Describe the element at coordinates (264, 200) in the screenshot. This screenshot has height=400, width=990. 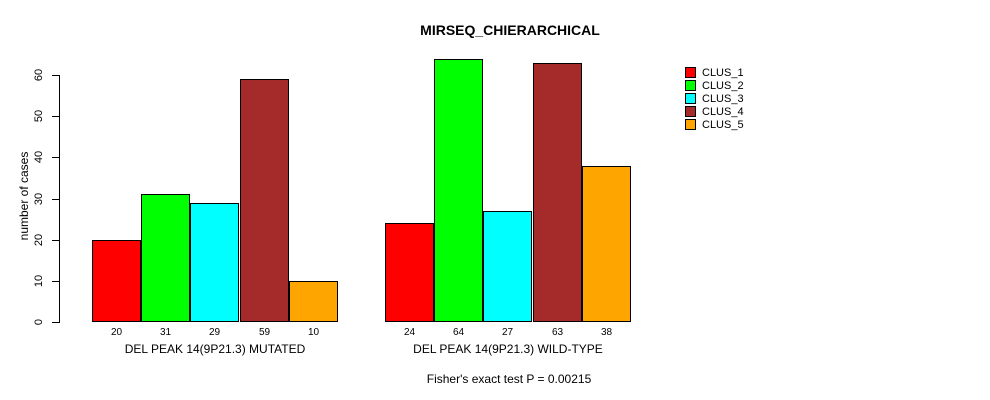
I see `bar-clus_4-group1` at that location.